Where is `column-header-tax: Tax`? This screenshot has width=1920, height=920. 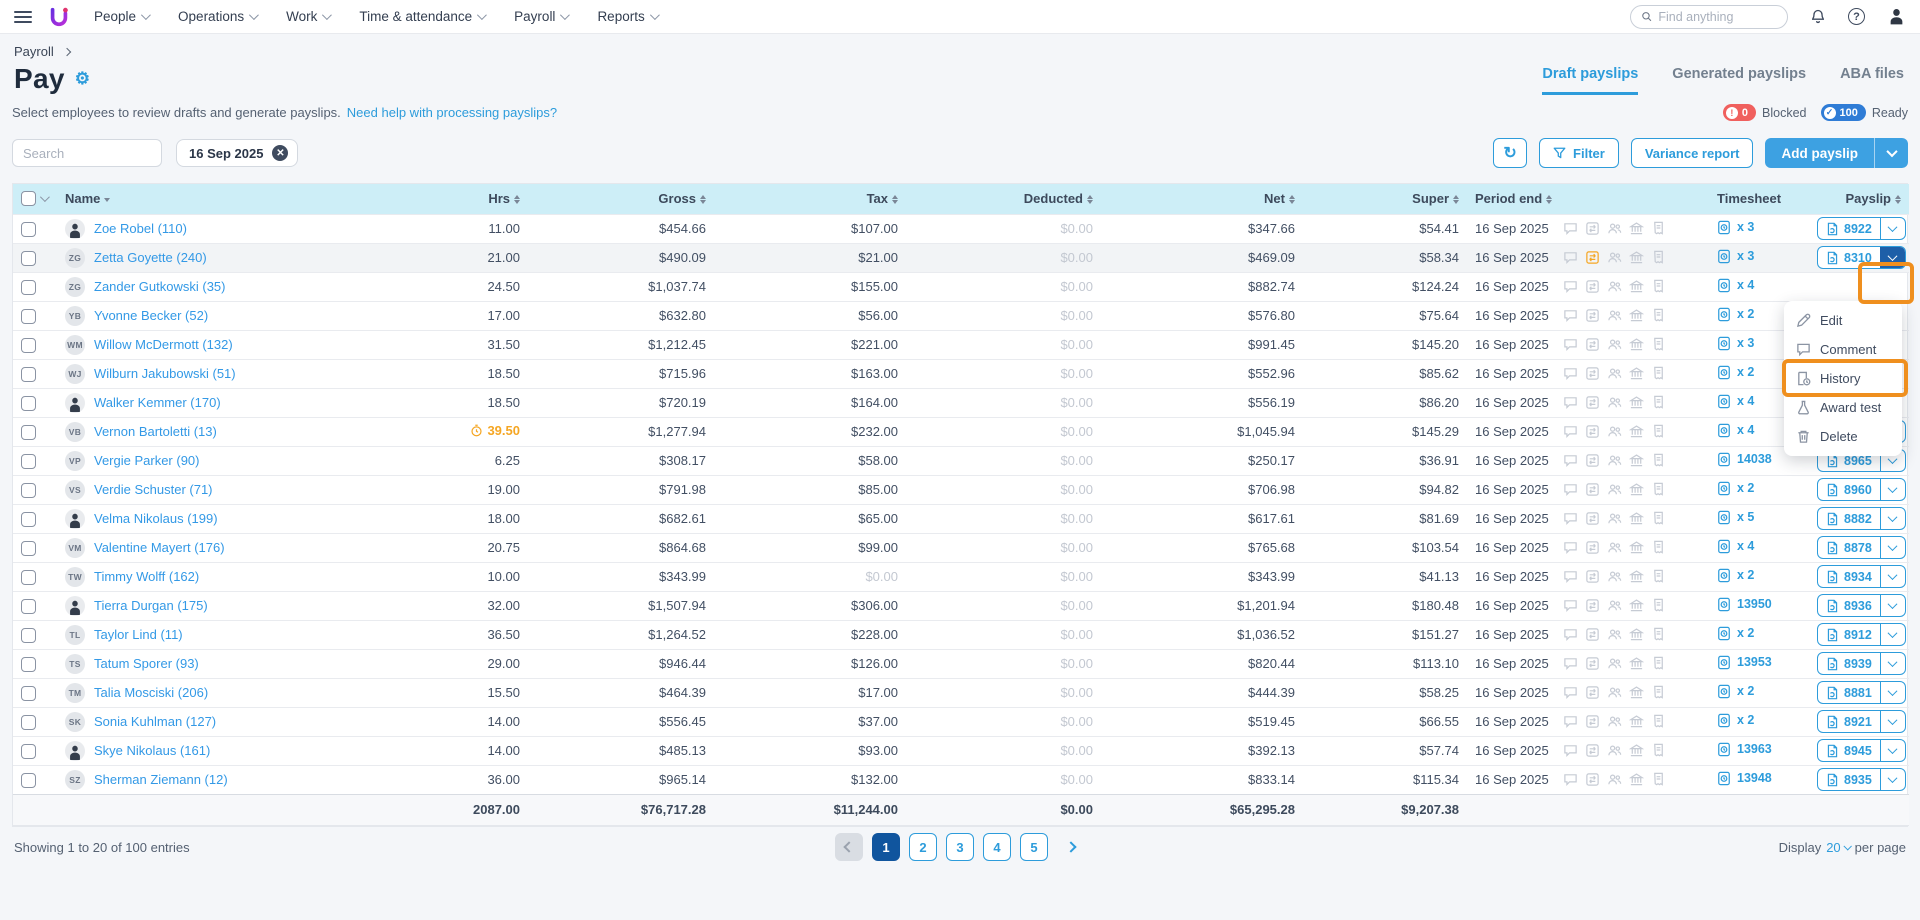
column-header-tax: Tax is located at coordinates (810, 199).